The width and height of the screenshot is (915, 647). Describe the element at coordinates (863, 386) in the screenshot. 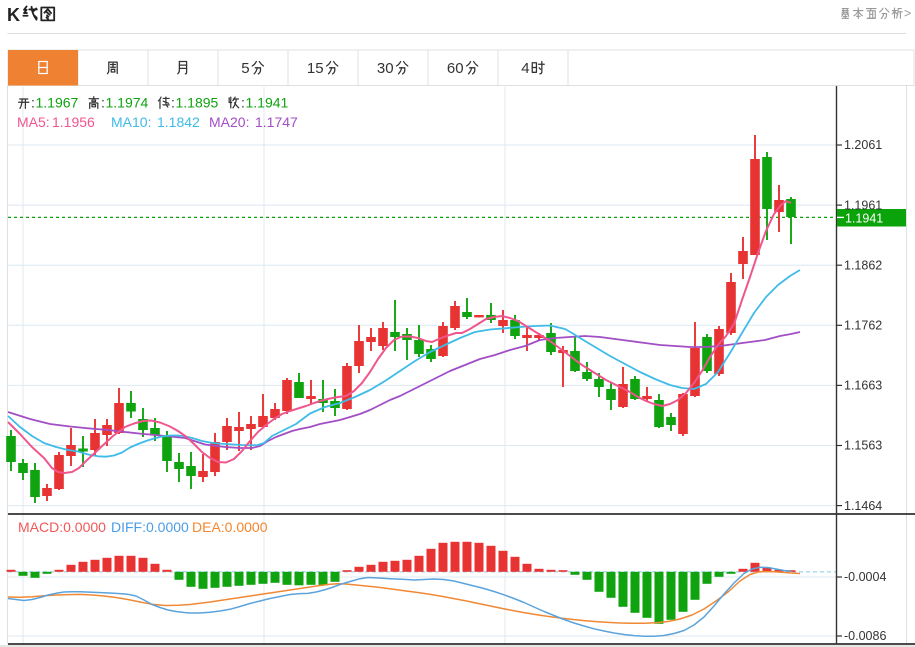

I see `svg-text: 1.1663` at that location.